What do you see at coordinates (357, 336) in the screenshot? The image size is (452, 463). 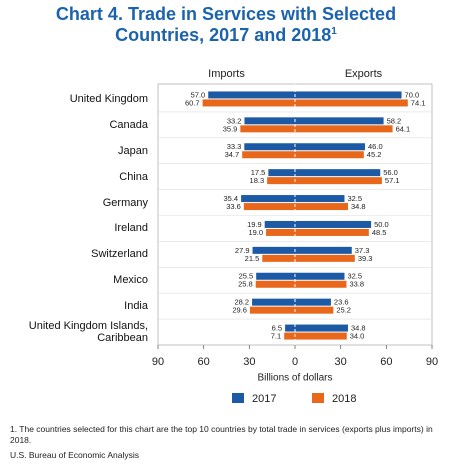 I see `value-label: 34.0` at bounding box center [357, 336].